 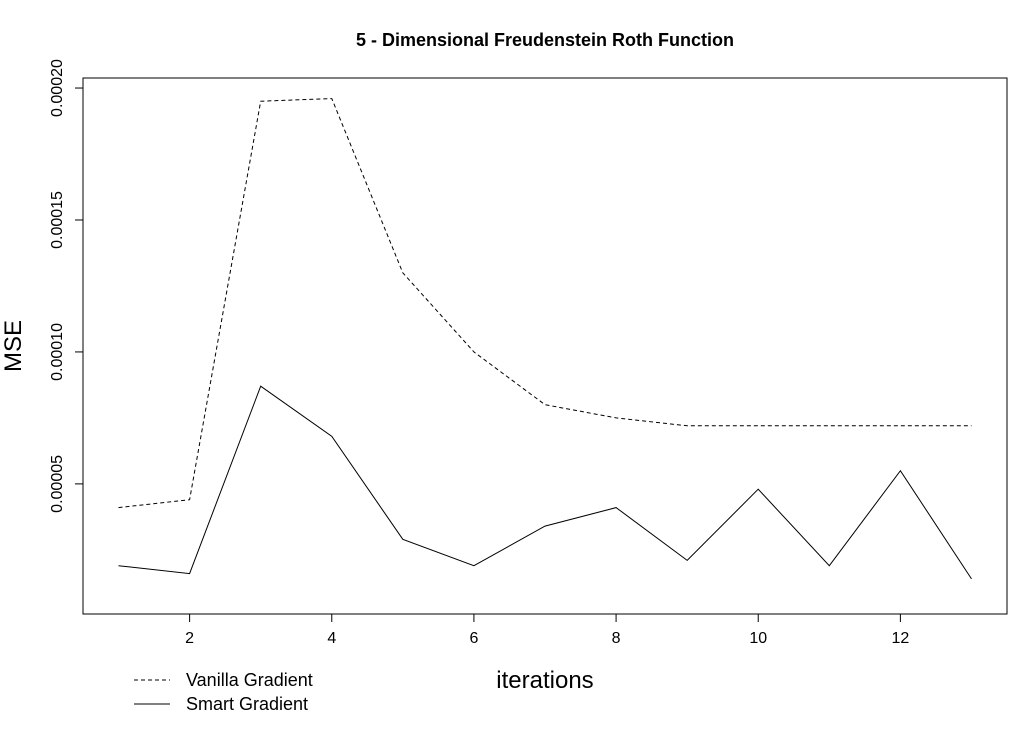 What do you see at coordinates (544, 680) in the screenshot?
I see `x-axis-label: iterations` at bounding box center [544, 680].